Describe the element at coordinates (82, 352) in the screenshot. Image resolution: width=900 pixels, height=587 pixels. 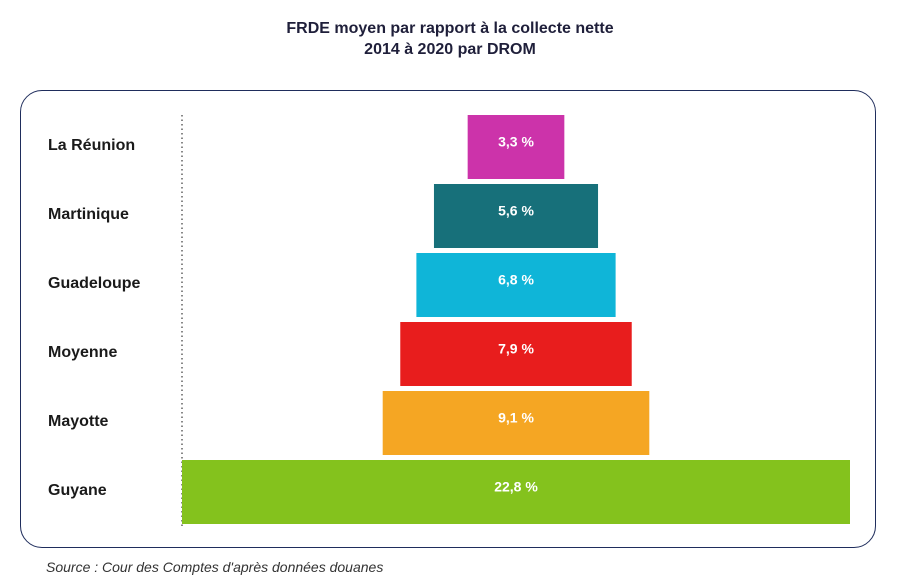
I see `category-label: Moyenne` at that location.